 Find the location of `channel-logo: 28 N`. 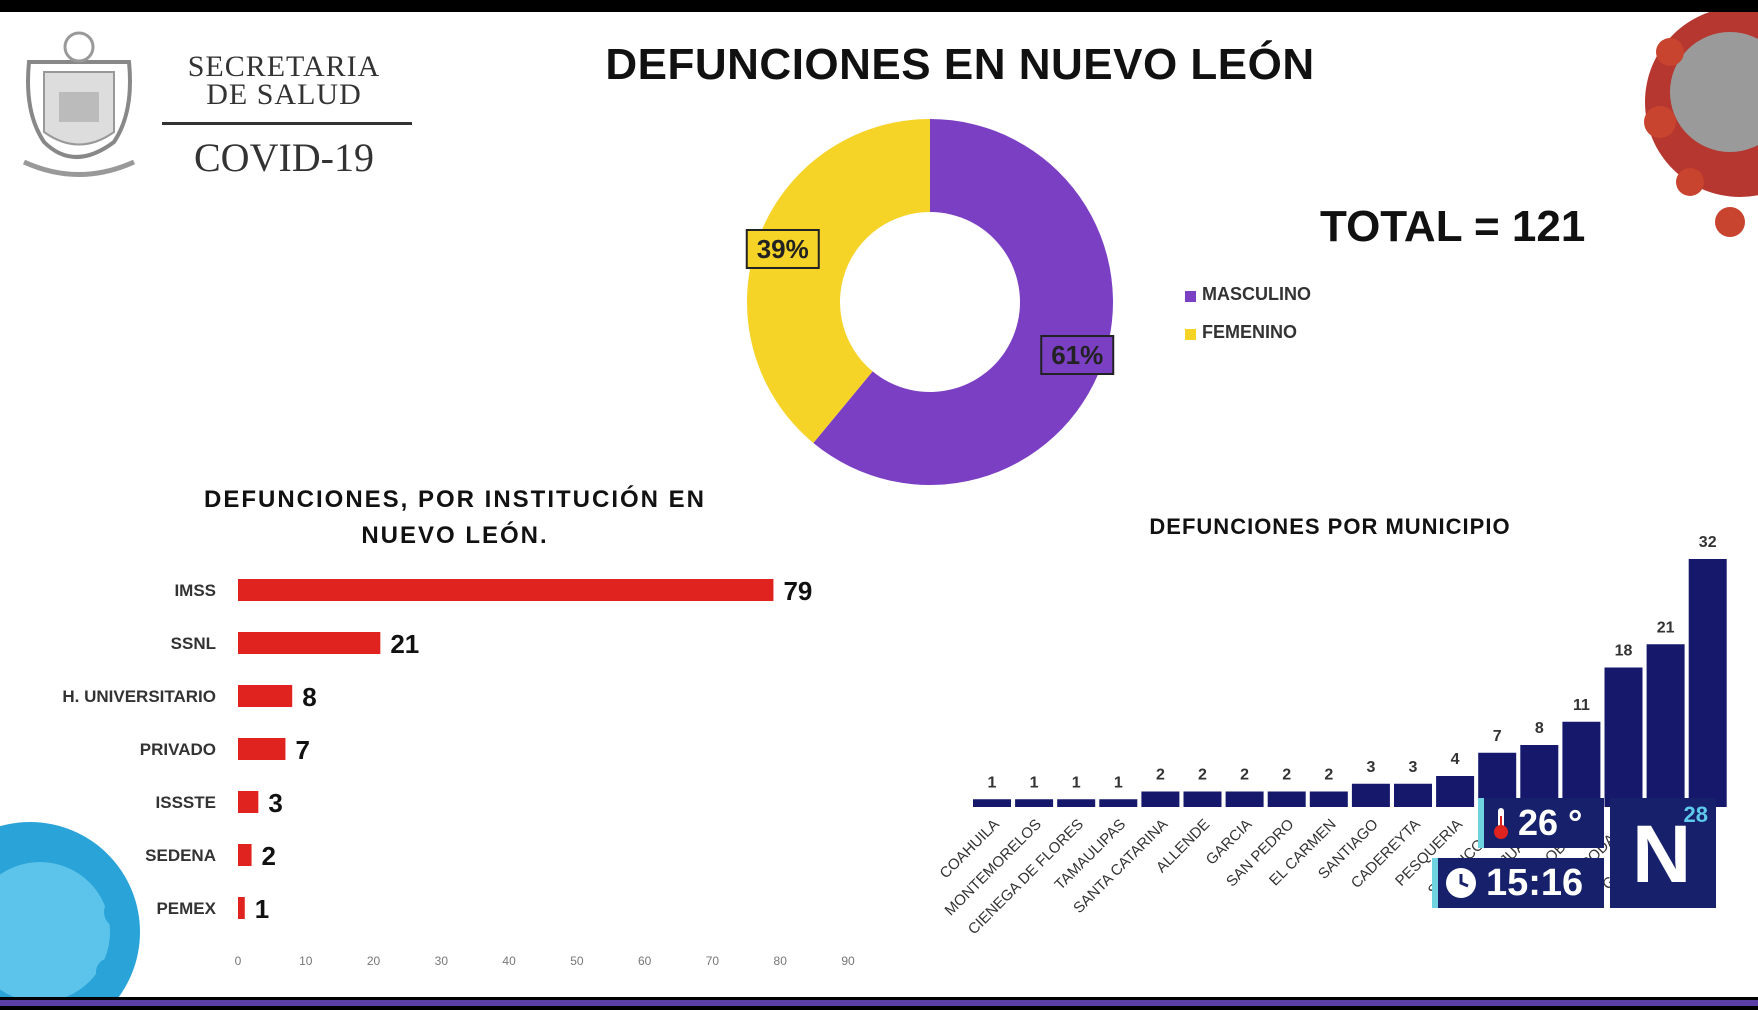

channel-logo: 28 N is located at coordinates (1663, 853).